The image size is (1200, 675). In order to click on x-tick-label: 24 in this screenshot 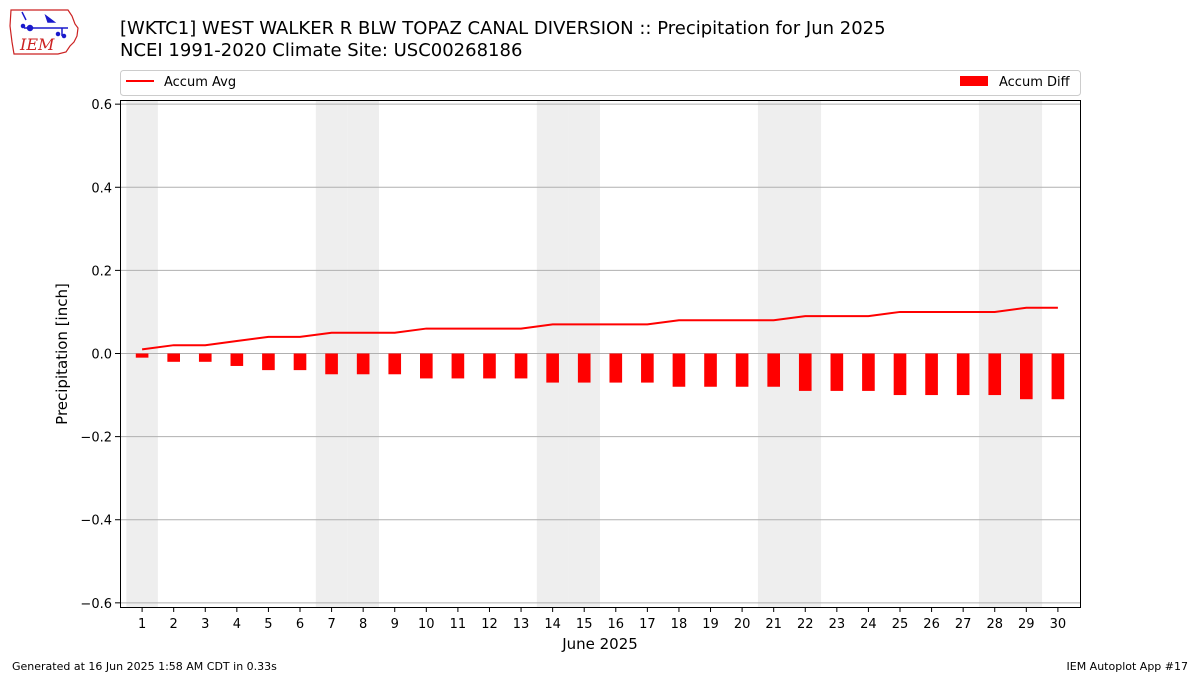, I will do `click(868, 624)`.